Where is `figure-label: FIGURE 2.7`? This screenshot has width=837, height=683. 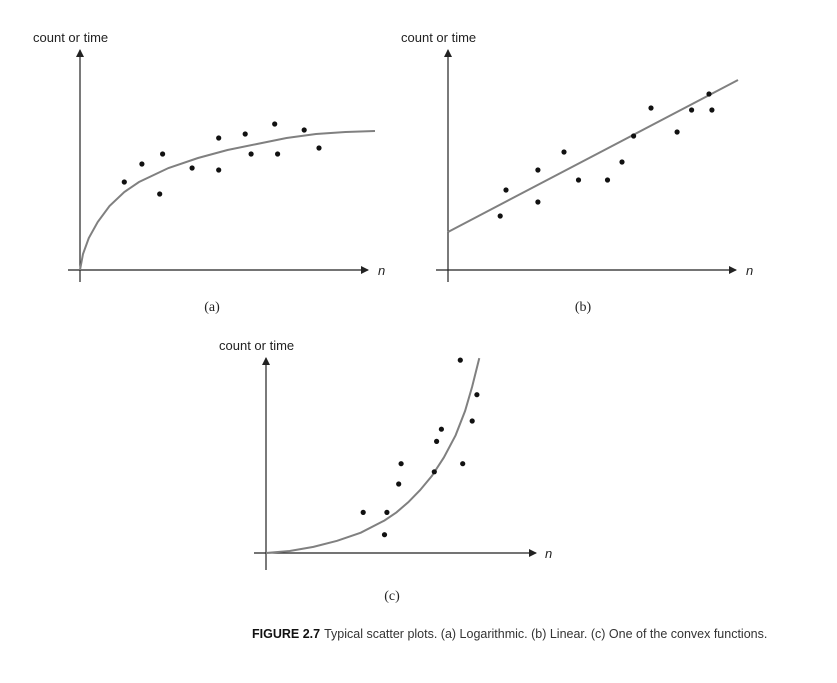
figure-label: FIGURE 2.7 is located at coordinates (286, 634).